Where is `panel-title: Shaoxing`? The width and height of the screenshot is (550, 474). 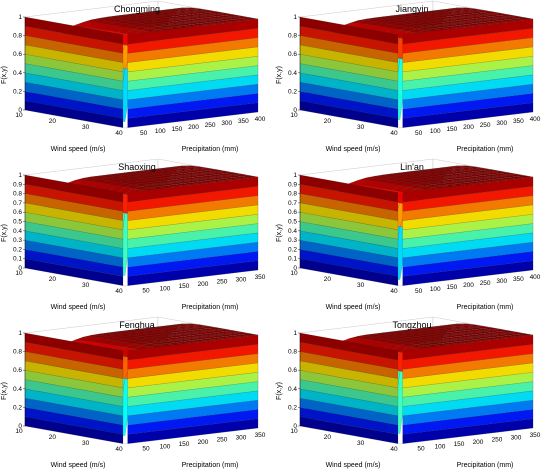 panel-title: Shaoxing is located at coordinates (137, 167).